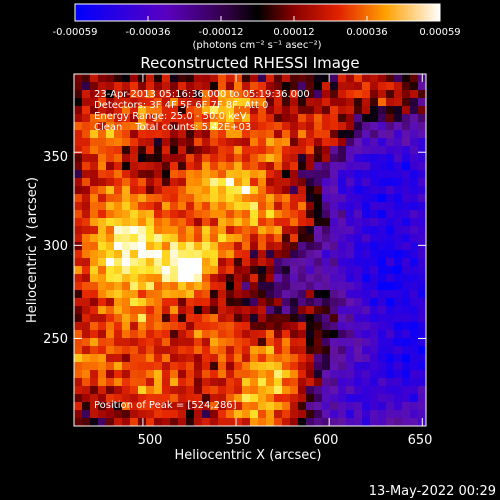 Image resolution: width=500 pixels, height=500 pixels. Describe the element at coordinates (257, 18) in the screenshot. I see `colorbar-ticks` at that location.